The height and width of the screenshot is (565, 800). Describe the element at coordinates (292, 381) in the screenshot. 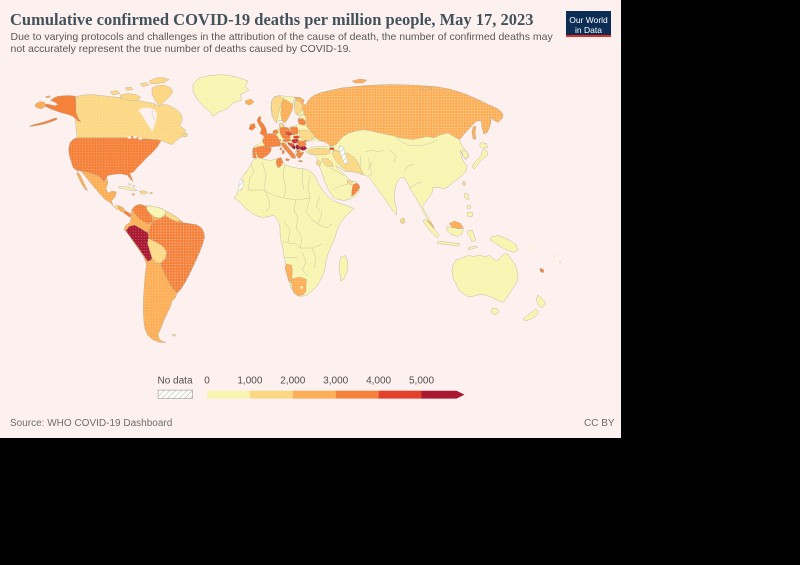

I see `svg-text: 2,000` at that location.